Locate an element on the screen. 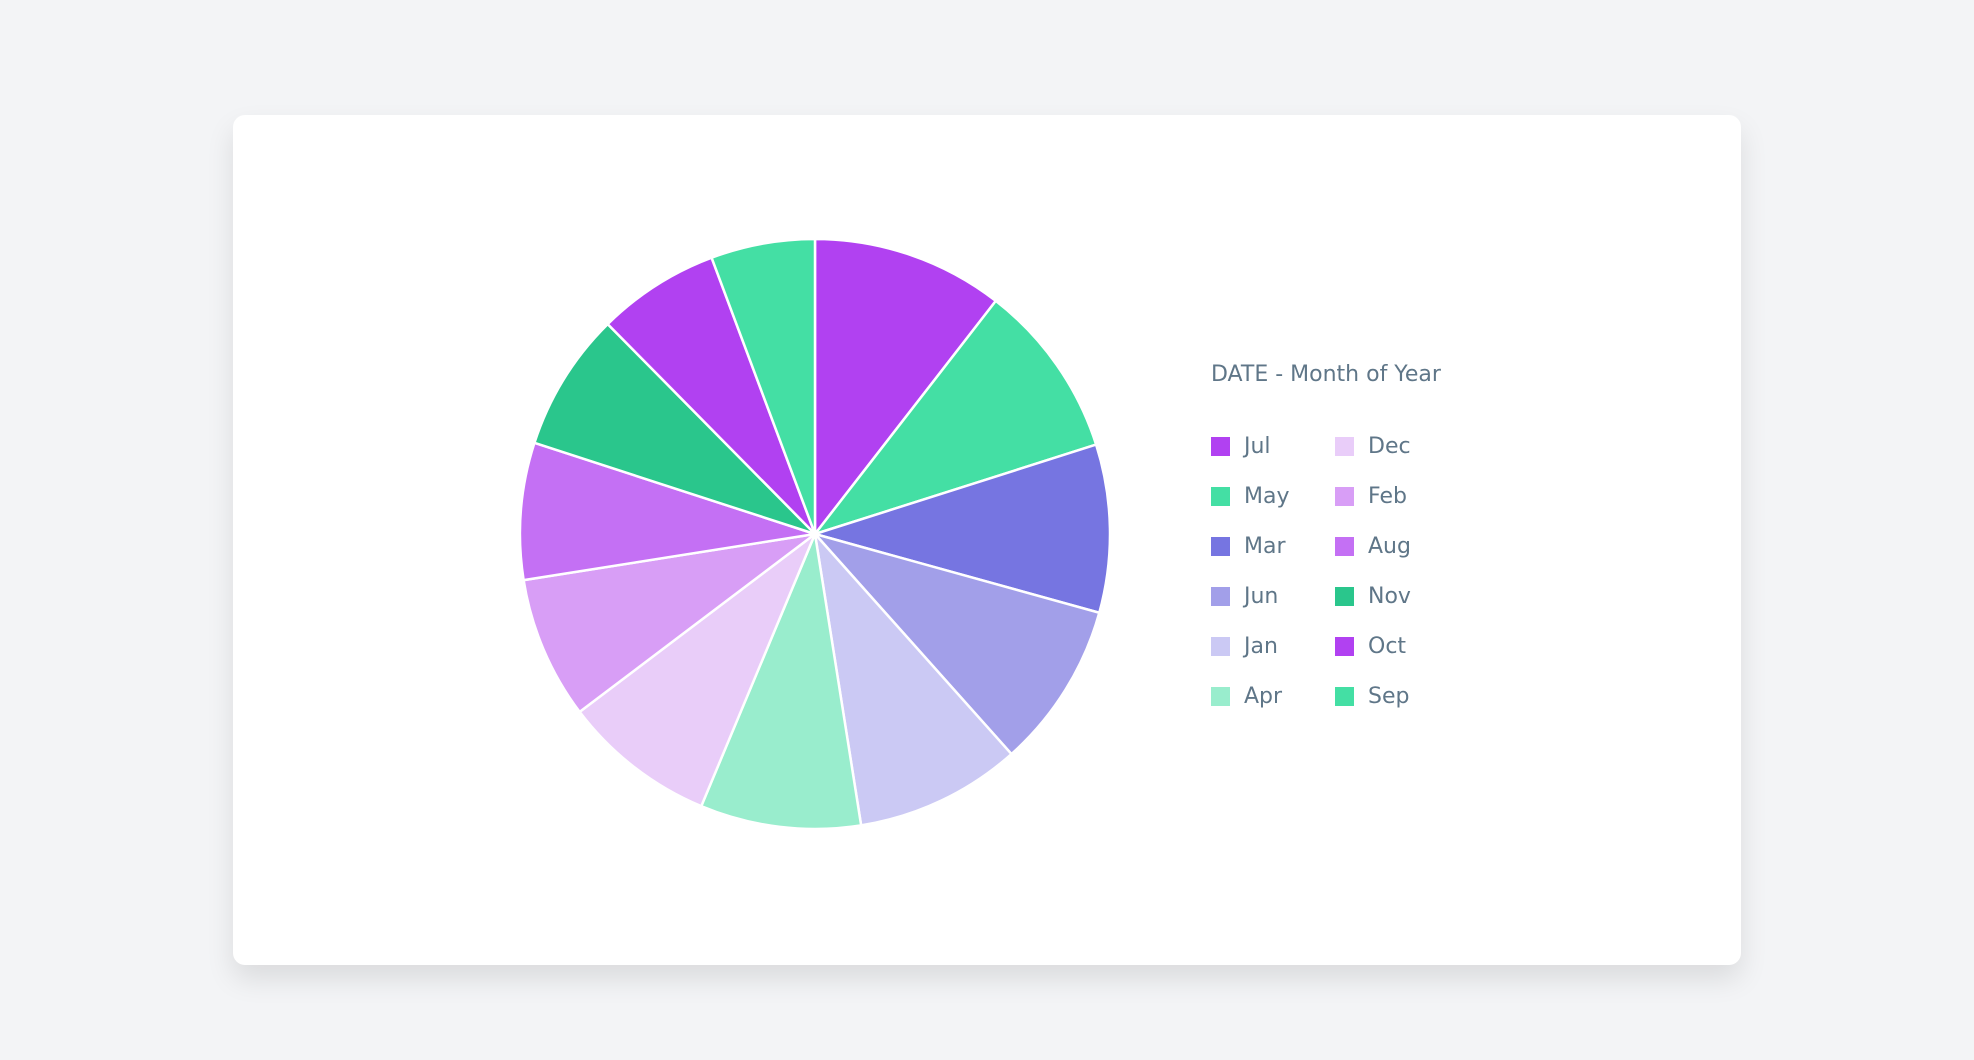 This screenshot has height=1060, width=1974. legend-item-feb: Feb is located at coordinates (1397, 496).